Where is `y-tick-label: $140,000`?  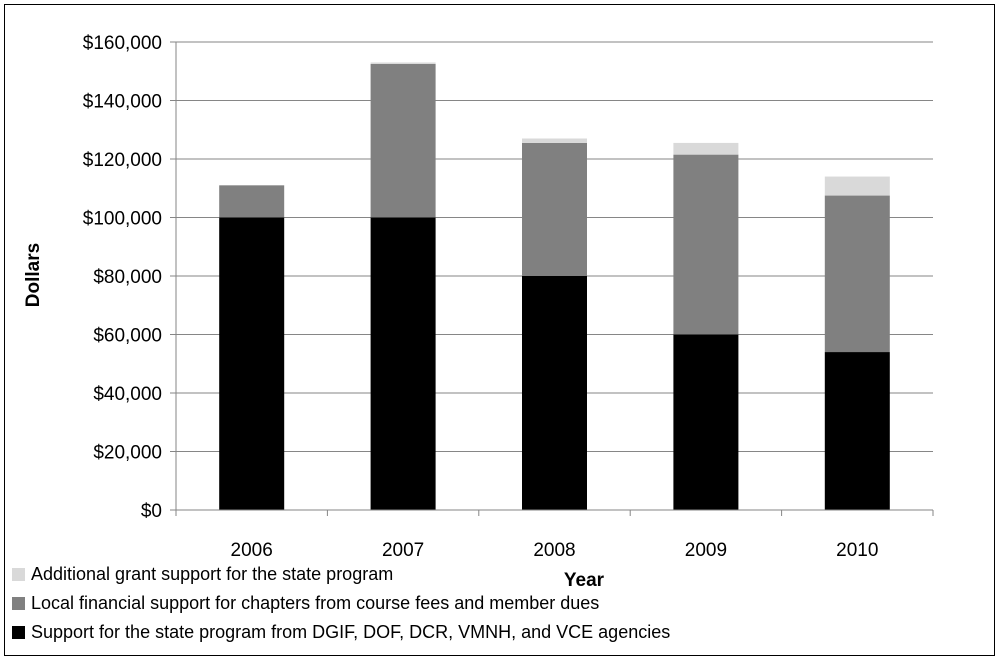 y-tick-label: $140,000 is located at coordinates (122, 102).